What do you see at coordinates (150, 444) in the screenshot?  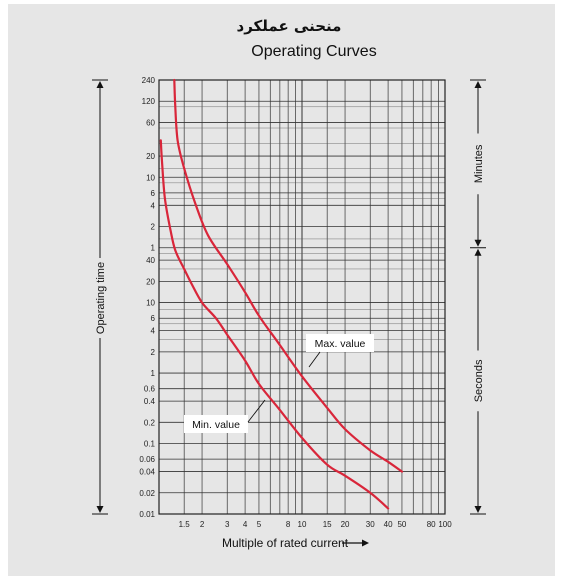 I see `y-tick-label: 0.1` at bounding box center [150, 444].